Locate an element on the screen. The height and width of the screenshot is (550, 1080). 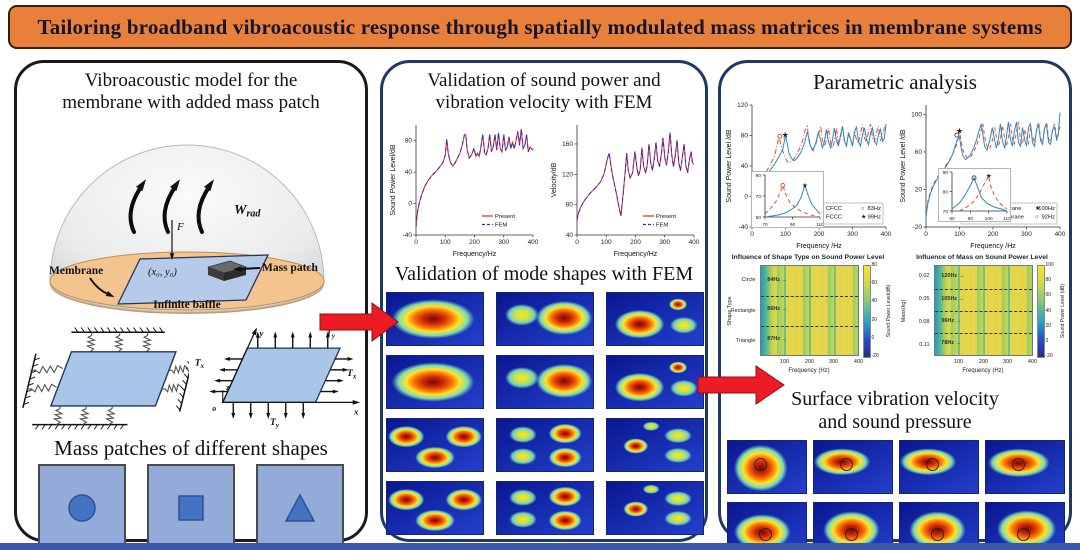
boundary-condition-row: Ty Ty Tx Tx y x z o is located at coordinates (191, 377).